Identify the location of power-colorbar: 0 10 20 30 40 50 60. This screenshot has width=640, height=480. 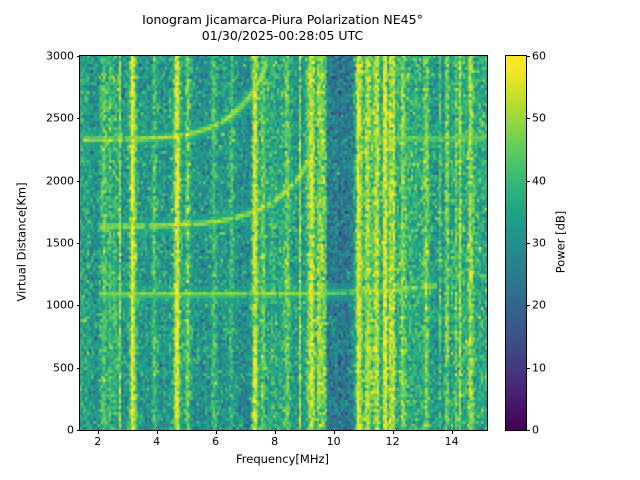
(525, 243).